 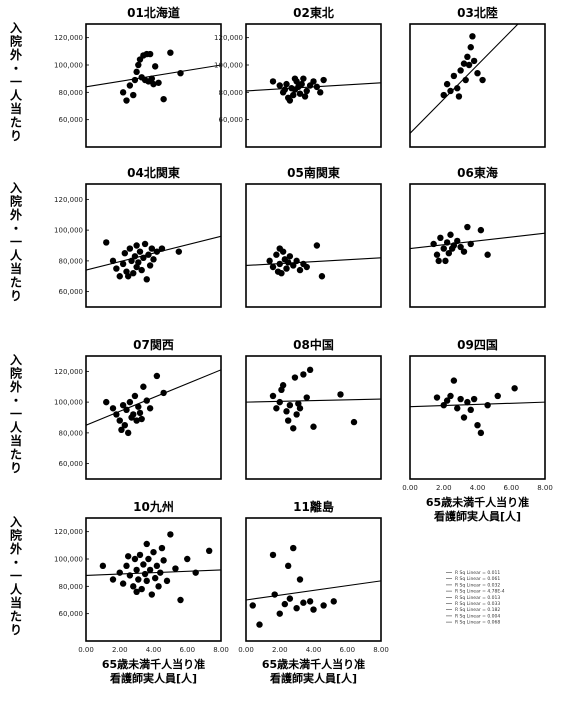 I want to click on legend-entry: R Sq Linear = 0.061, so click(x=477, y=579).